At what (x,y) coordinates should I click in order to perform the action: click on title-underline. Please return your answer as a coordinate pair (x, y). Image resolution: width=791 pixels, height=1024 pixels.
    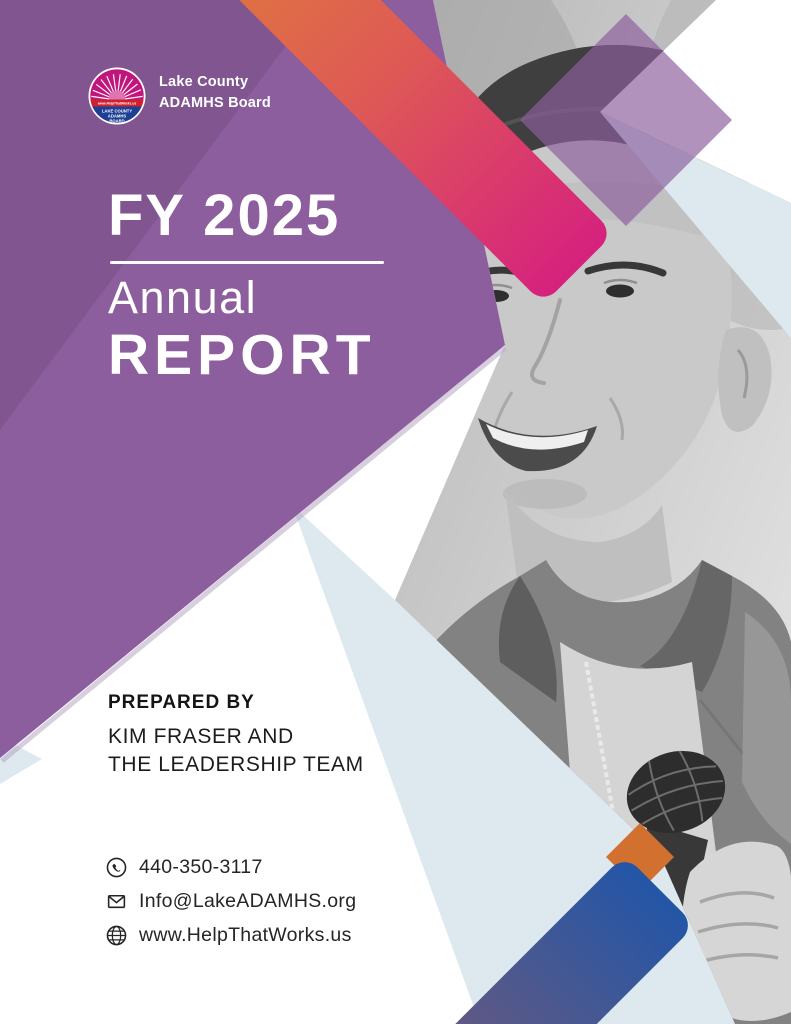
    Looking at the image, I should click on (247, 262).